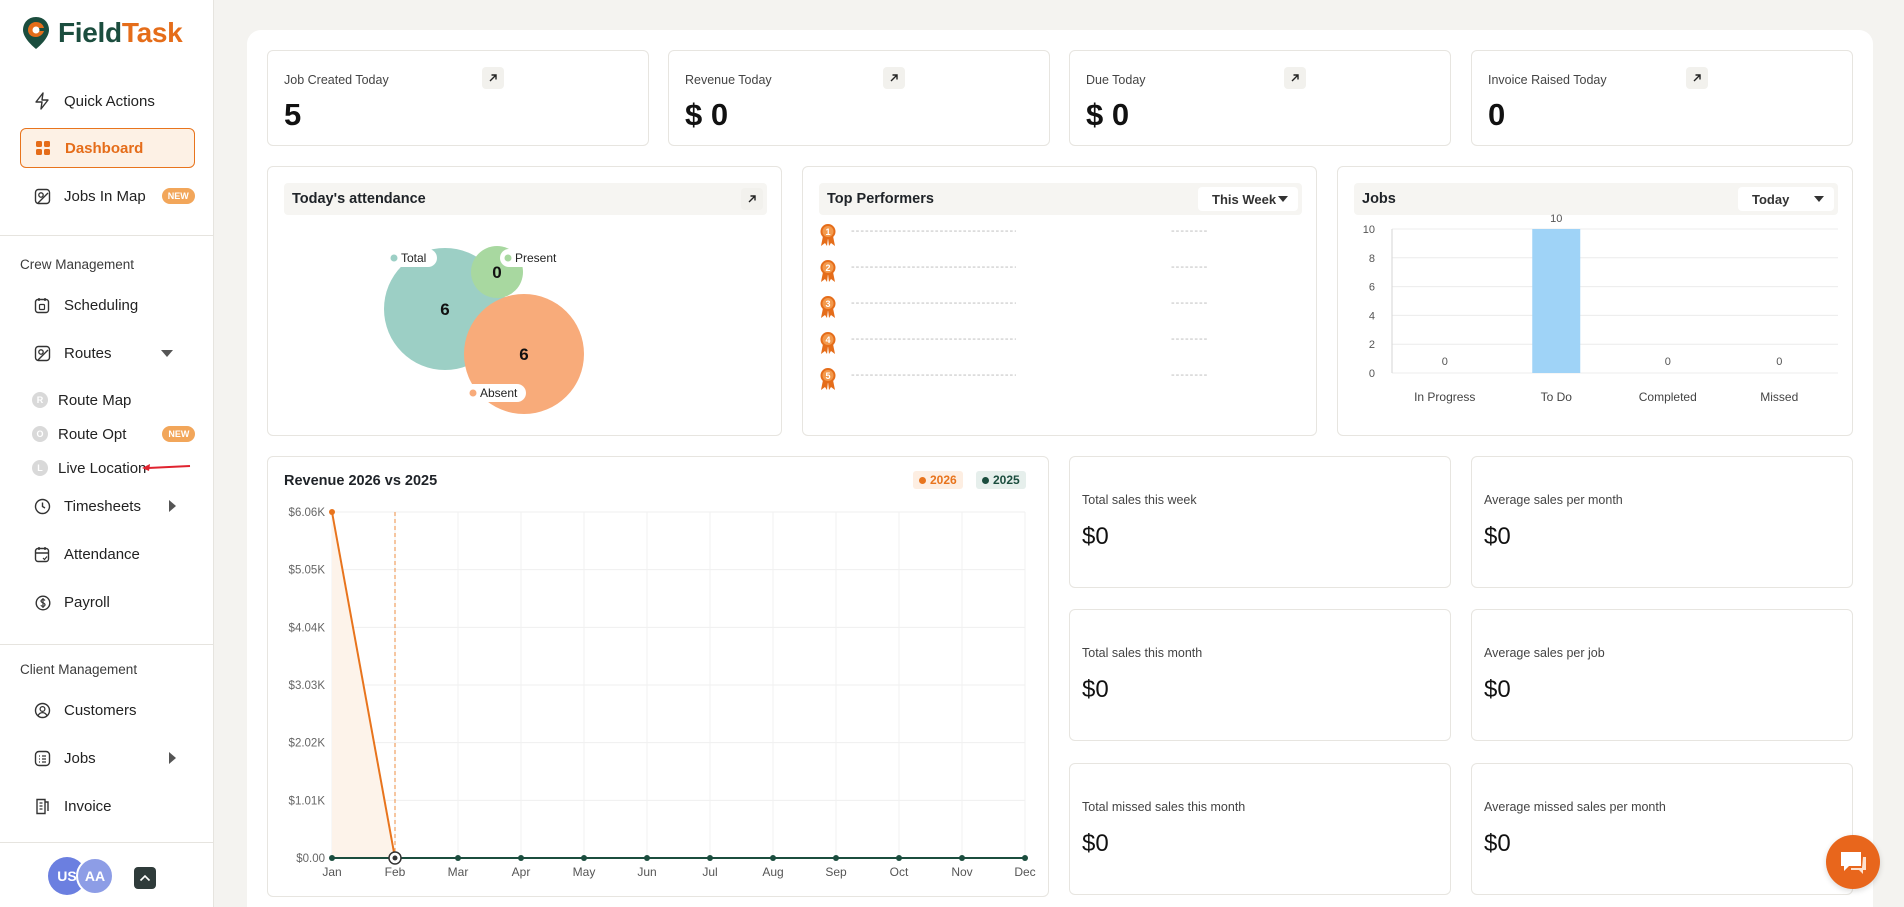  I want to click on jobs-period-value: Today, so click(1771, 199).